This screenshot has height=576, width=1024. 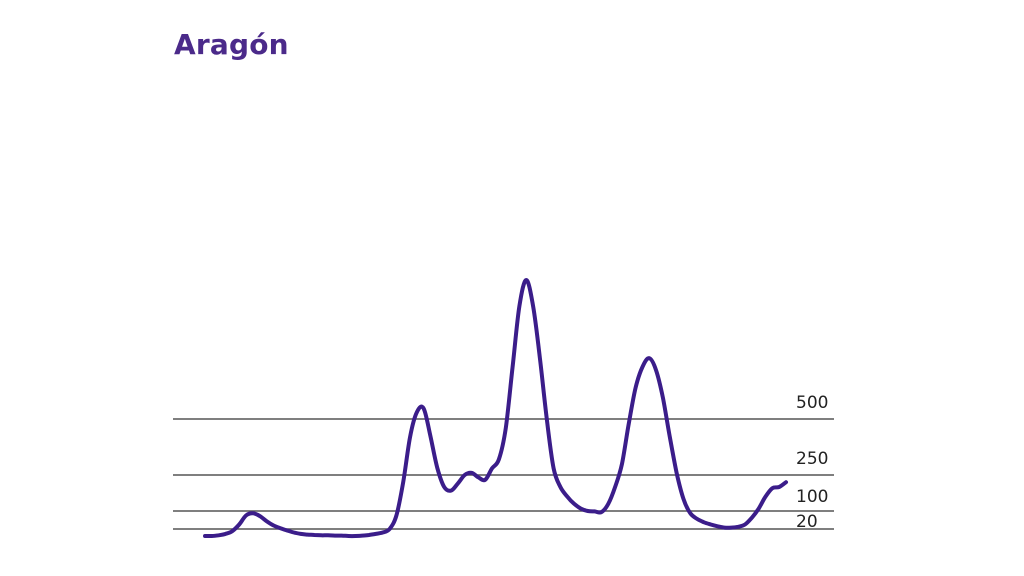 What do you see at coordinates (231, 44) in the screenshot?
I see `chart-title: Aragón` at bounding box center [231, 44].